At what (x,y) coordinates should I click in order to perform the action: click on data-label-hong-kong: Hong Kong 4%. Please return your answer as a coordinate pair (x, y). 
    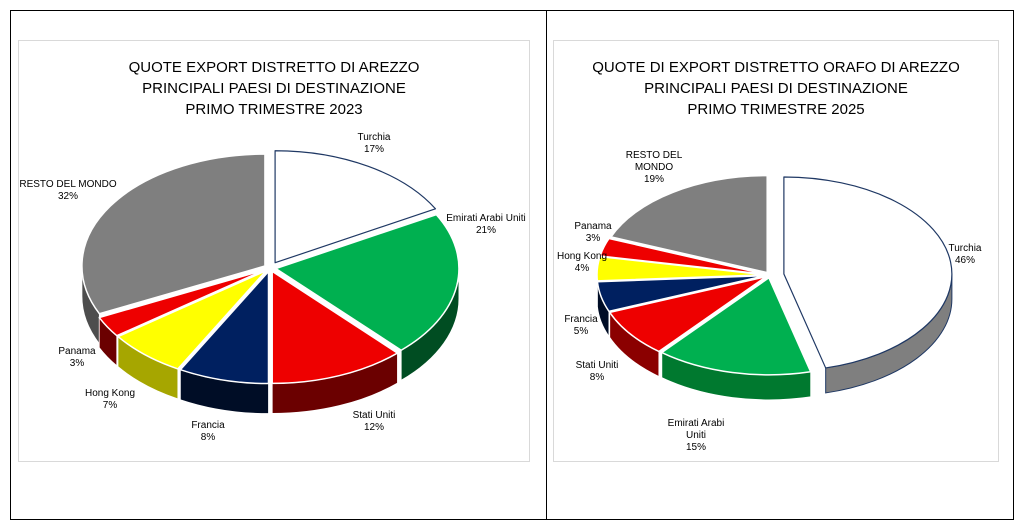
    Looking at the image, I should click on (582, 262).